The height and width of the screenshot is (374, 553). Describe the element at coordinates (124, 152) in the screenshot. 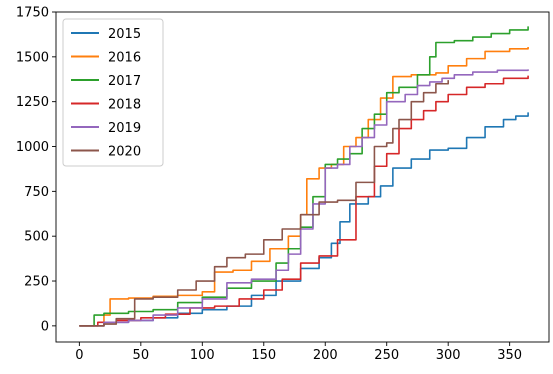

I see `legend-label-2020: 2020` at that location.